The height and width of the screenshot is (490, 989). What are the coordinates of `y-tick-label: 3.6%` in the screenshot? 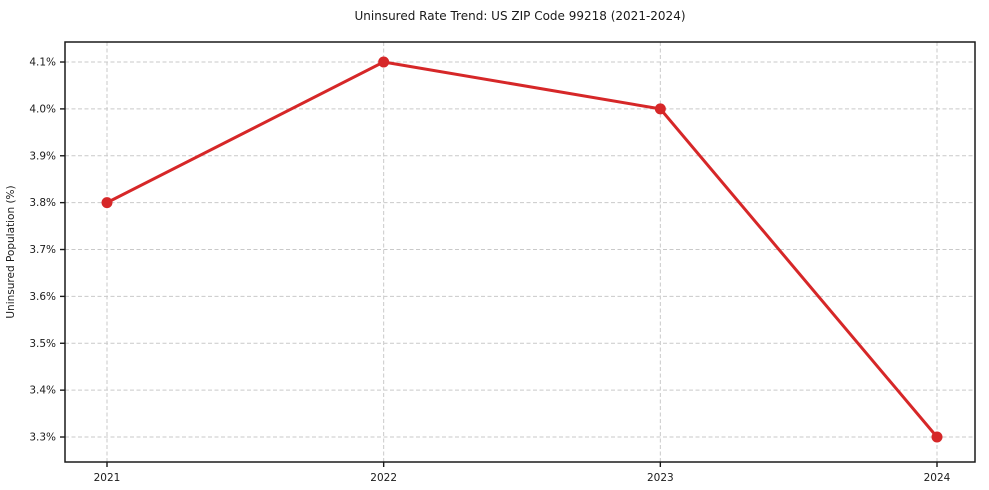 It's located at (42, 297).